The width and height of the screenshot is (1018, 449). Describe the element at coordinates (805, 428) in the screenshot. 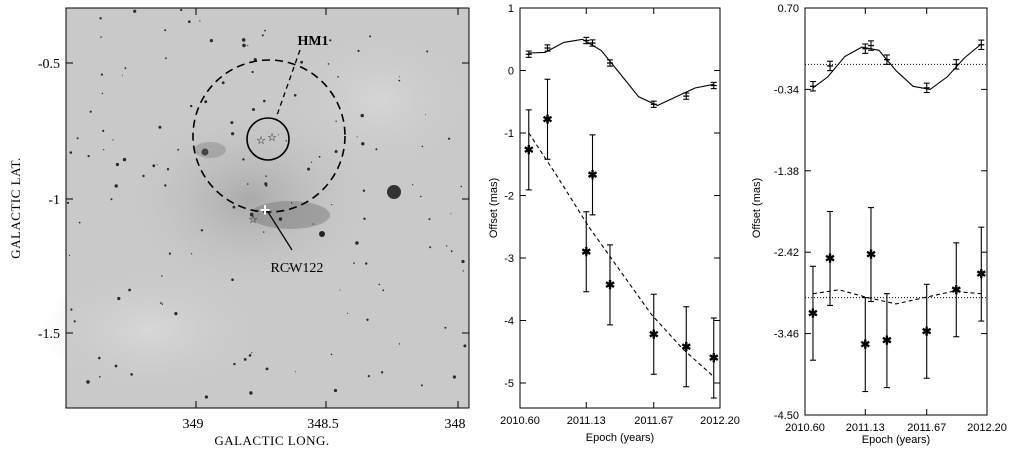

I see `x-tick-label: 2010.60` at that location.